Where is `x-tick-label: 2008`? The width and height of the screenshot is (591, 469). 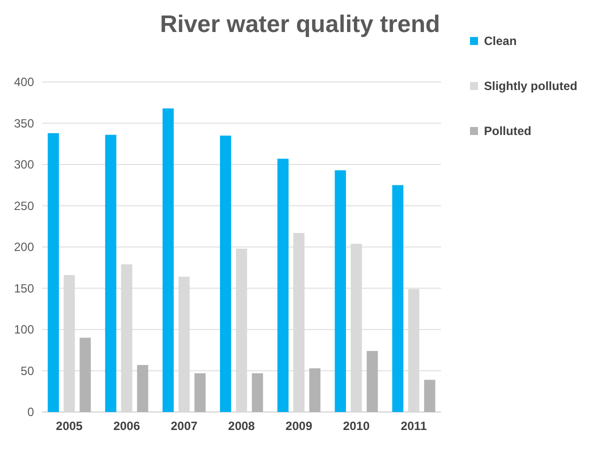 x-tick-label: 2008 is located at coordinates (242, 426).